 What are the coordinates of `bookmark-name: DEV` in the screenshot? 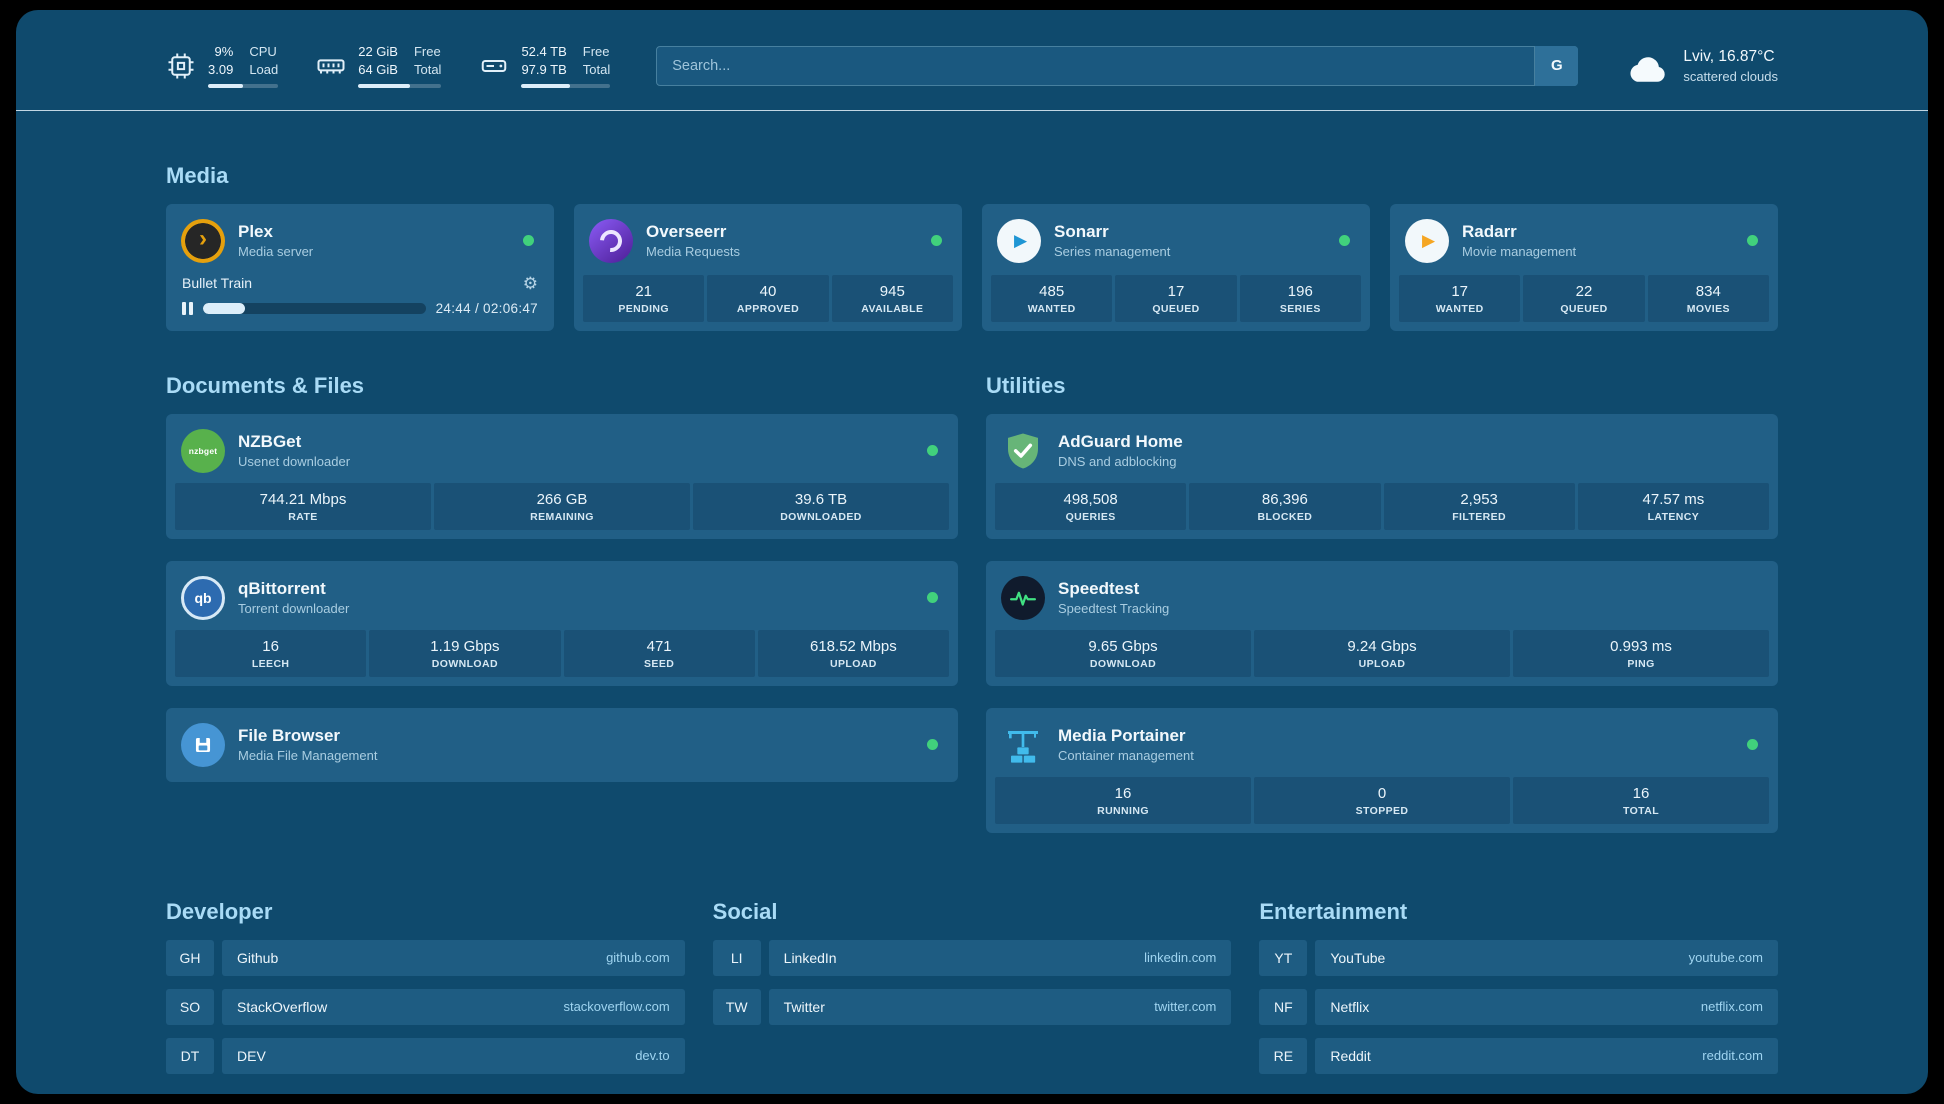 It's located at (251, 1055).